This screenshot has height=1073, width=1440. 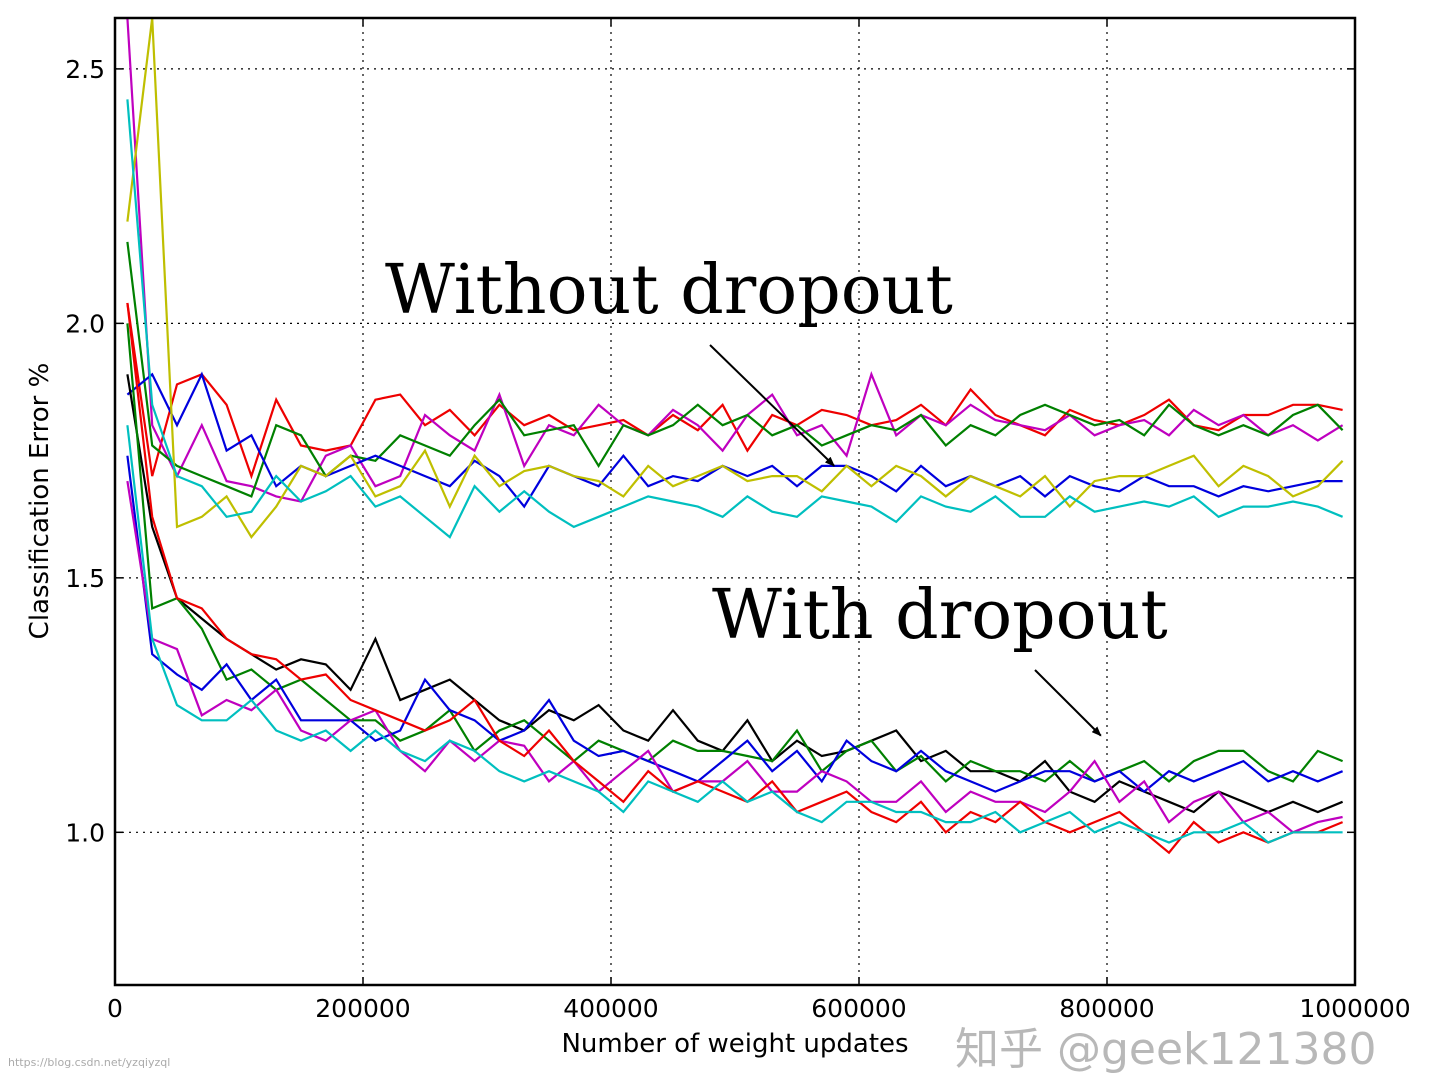 I want to click on watermark-url: https://blog.csdn.net/yzqiyzql, so click(x=89, y=1062).